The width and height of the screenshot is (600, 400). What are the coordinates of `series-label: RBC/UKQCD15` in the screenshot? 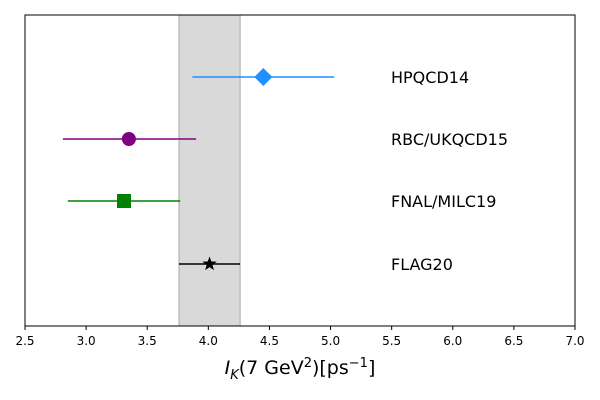 It's located at (449, 139).